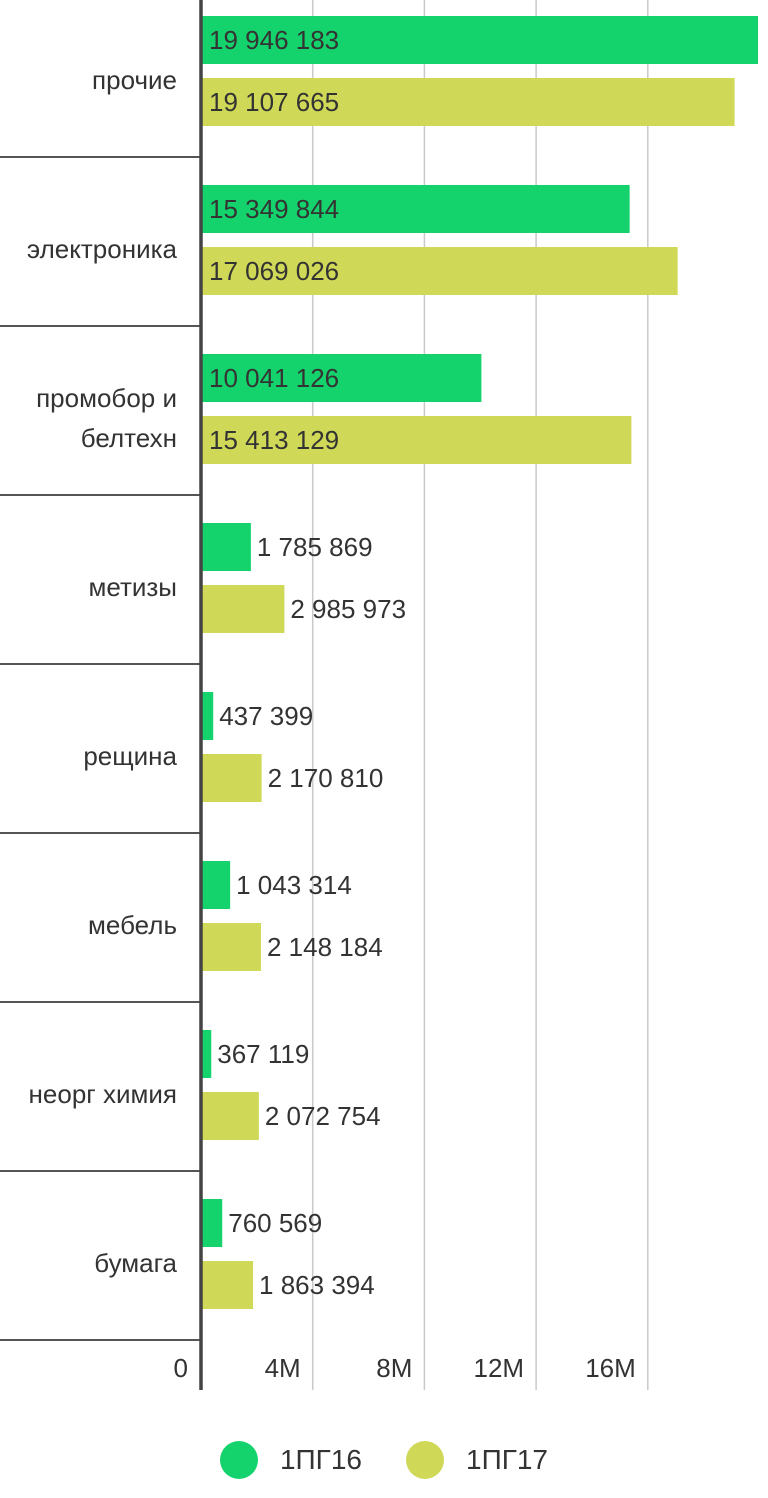 This screenshot has height=1498, width=768. I want to click on data-label: 367 119, so click(263, 1054).